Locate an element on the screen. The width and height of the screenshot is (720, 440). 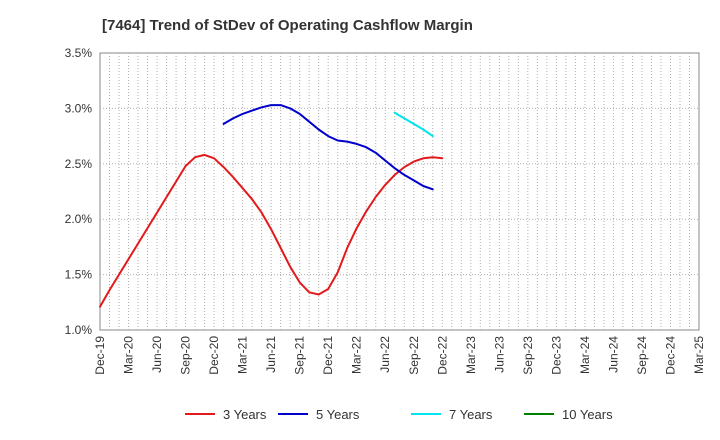
legend: 3 Years 5 Years 7 Years 10 Years is located at coordinates (399, 414).